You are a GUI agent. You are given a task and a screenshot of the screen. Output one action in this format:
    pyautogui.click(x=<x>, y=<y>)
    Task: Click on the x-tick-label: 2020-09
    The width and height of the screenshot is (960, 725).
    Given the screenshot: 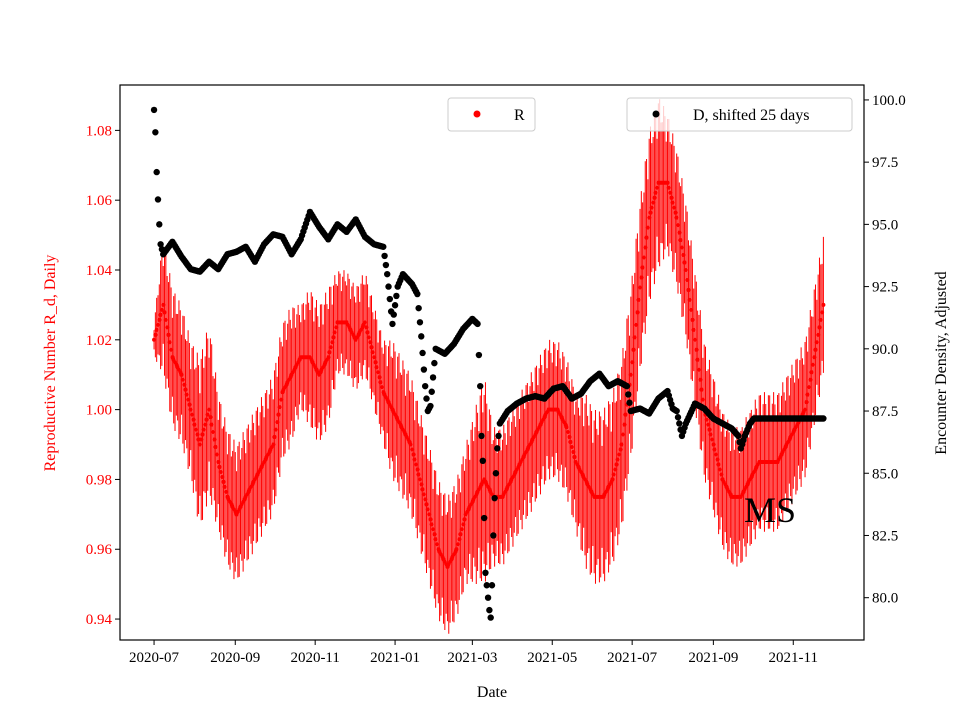 What is the action you would take?
    pyautogui.click(x=235, y=658)
    